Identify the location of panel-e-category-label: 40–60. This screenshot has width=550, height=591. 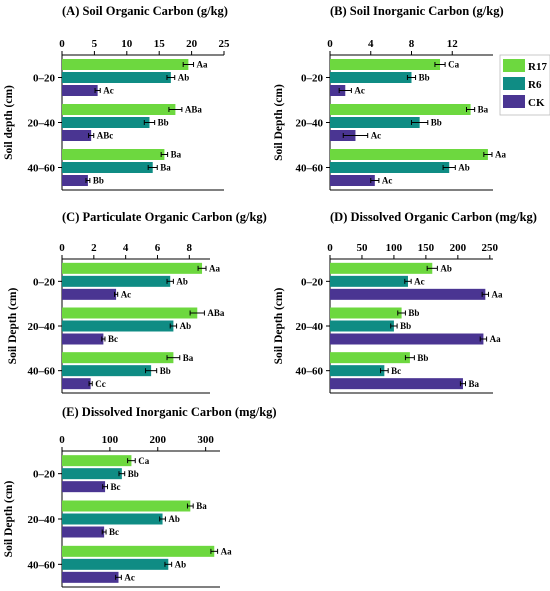
(42, 565).